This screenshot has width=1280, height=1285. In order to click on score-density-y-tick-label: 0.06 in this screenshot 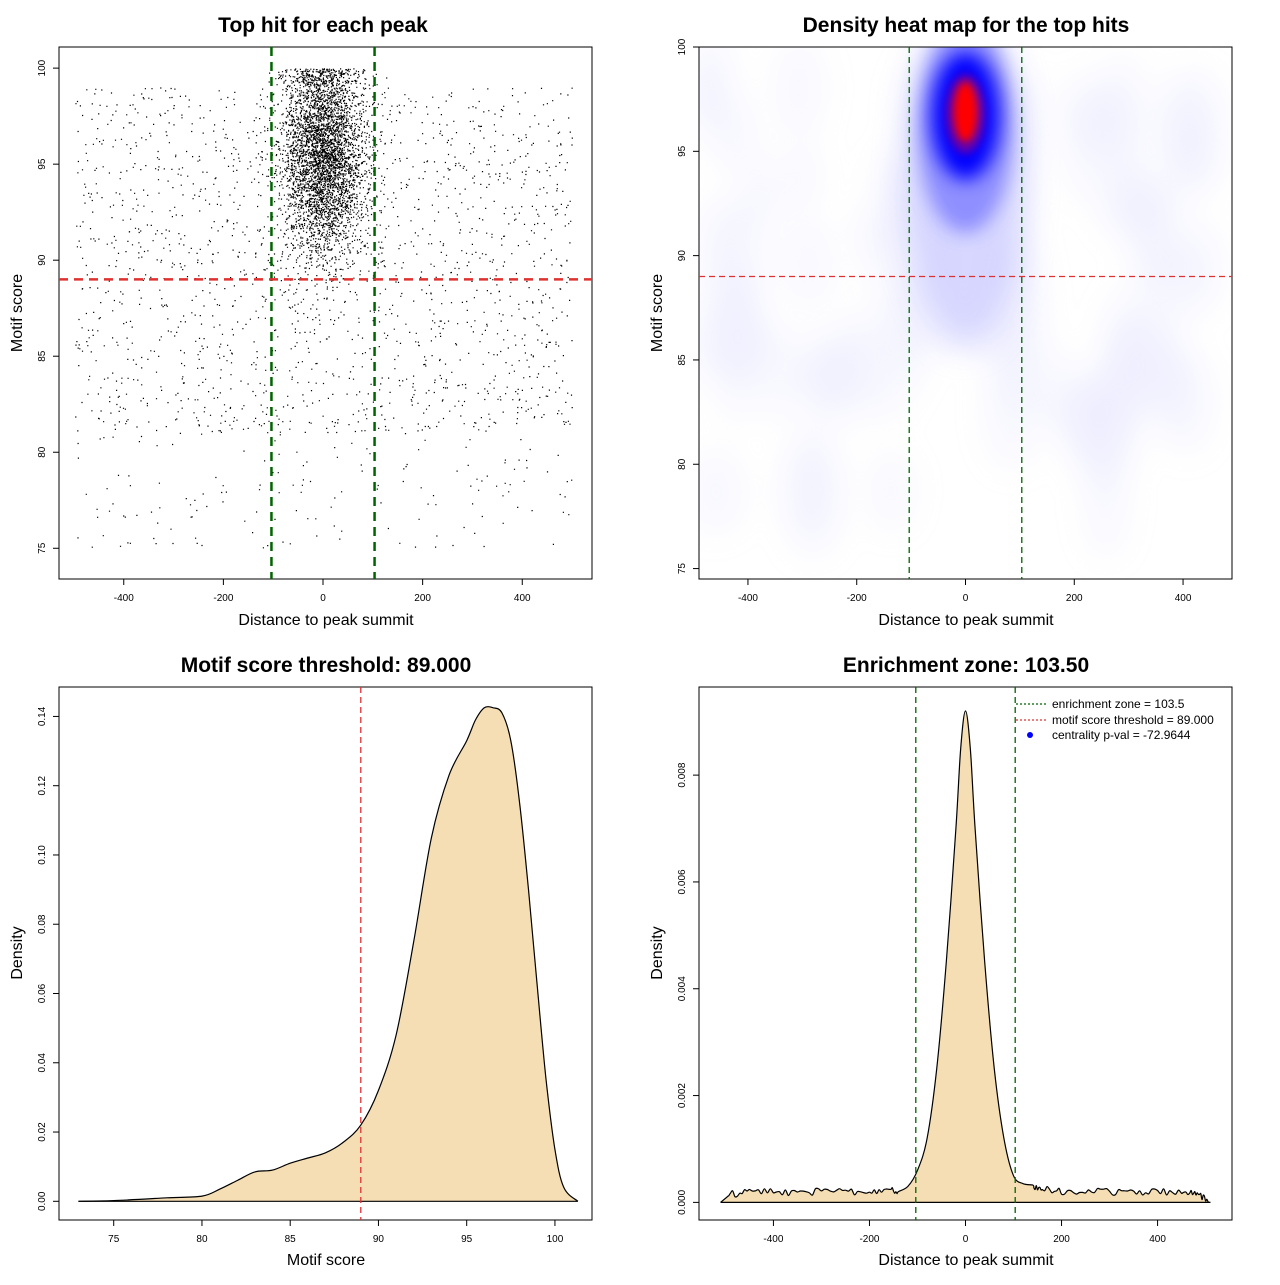, I will do `click(42, 993)`.